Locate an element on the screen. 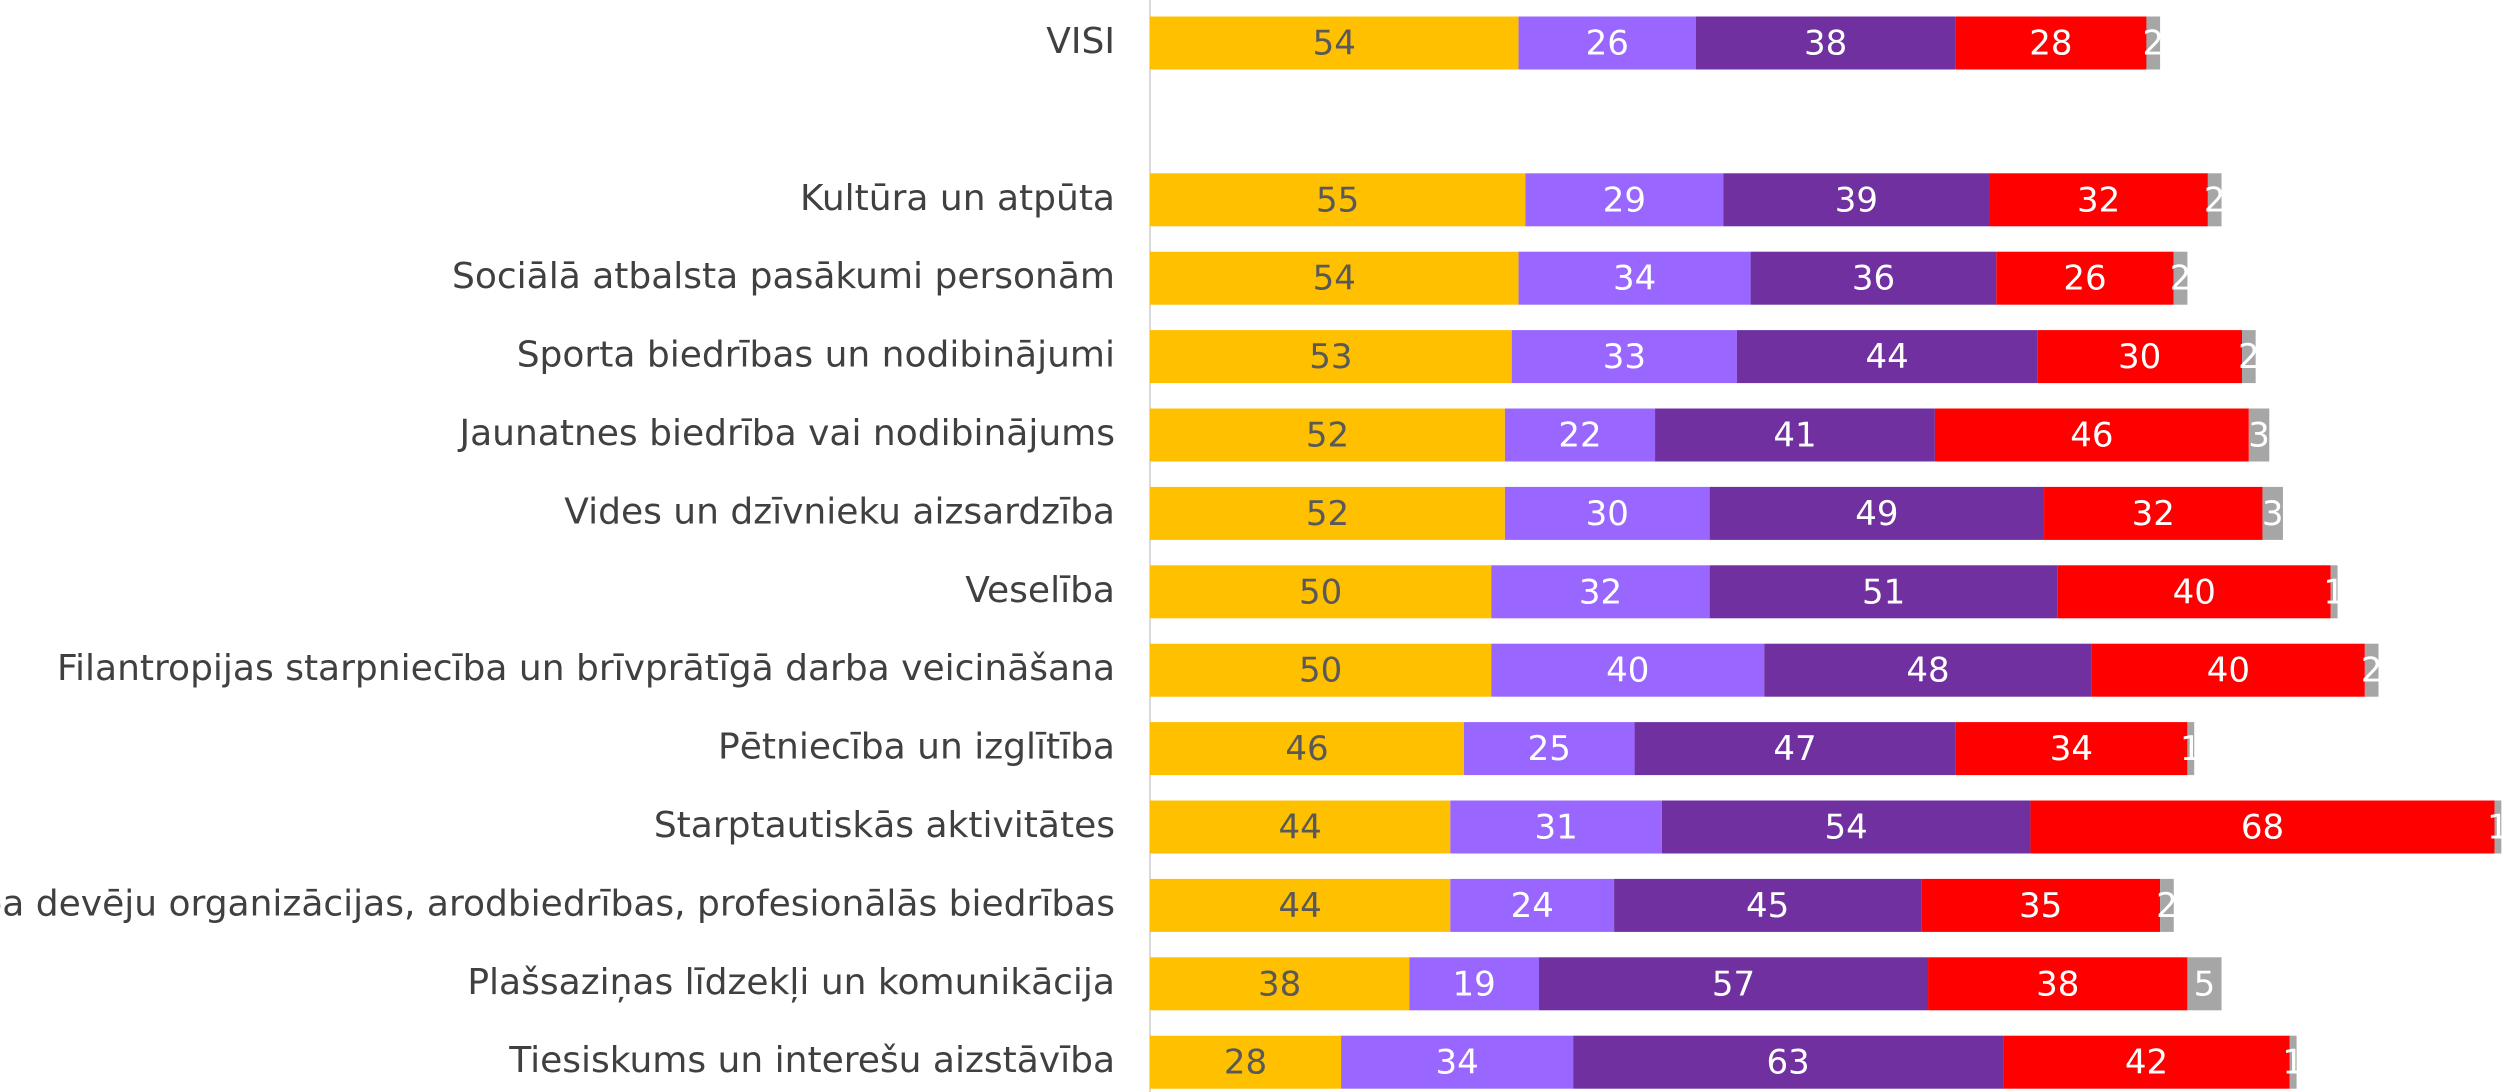 This screenshot has width=2517, height=1092. data-label: 36 is located at coordinates (1873, 279).